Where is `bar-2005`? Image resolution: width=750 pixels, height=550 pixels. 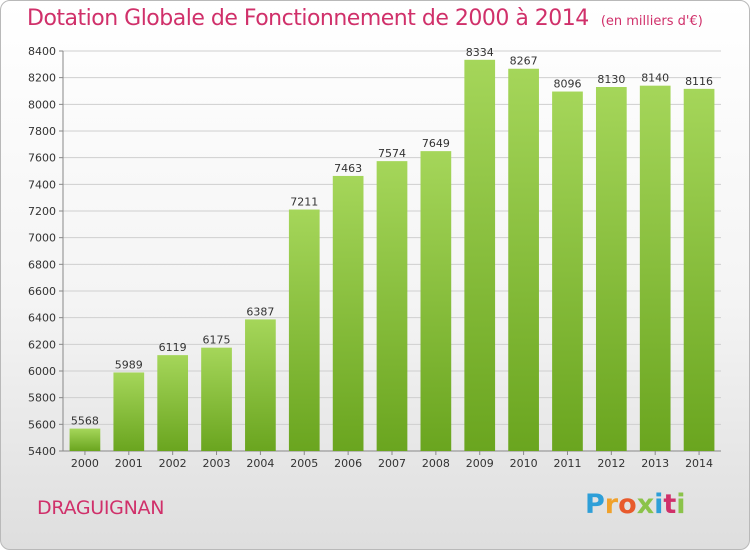 bar-2005 is located at coordinates (304, 330).